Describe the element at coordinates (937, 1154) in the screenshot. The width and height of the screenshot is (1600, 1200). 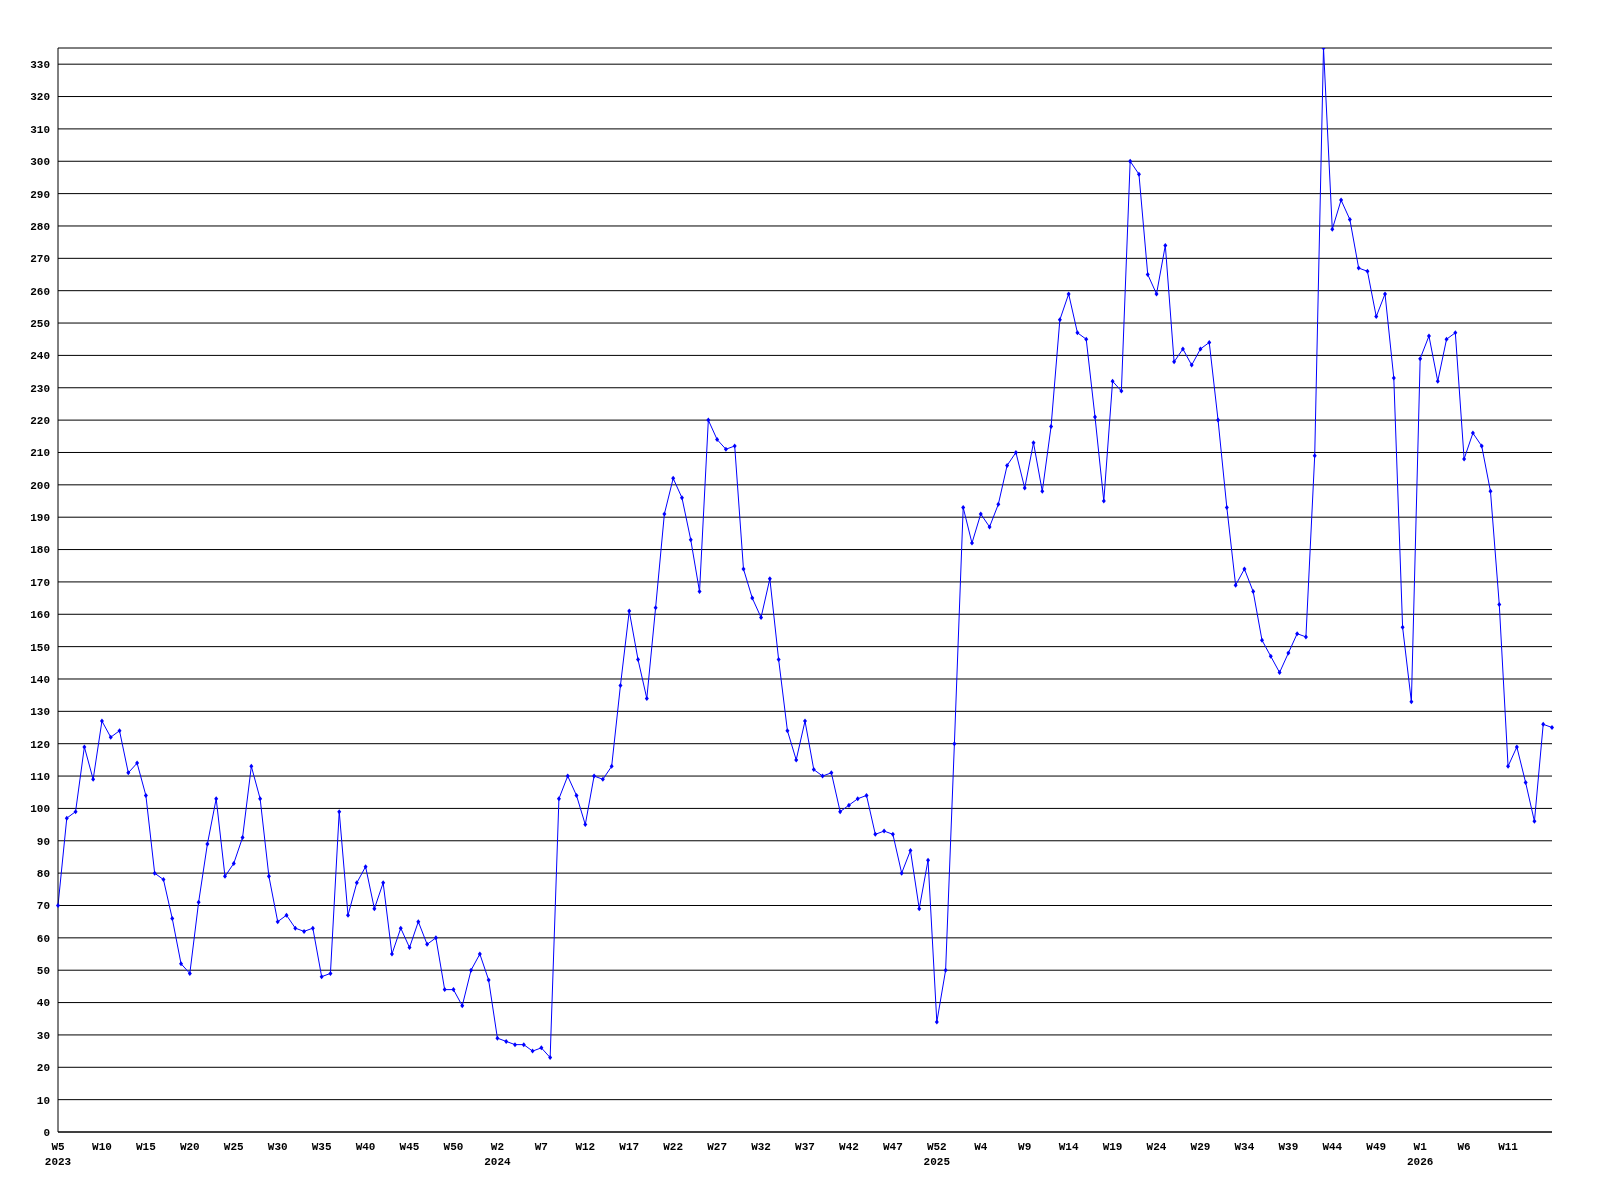
I see `x-tick-label: W52 2025` at that location.